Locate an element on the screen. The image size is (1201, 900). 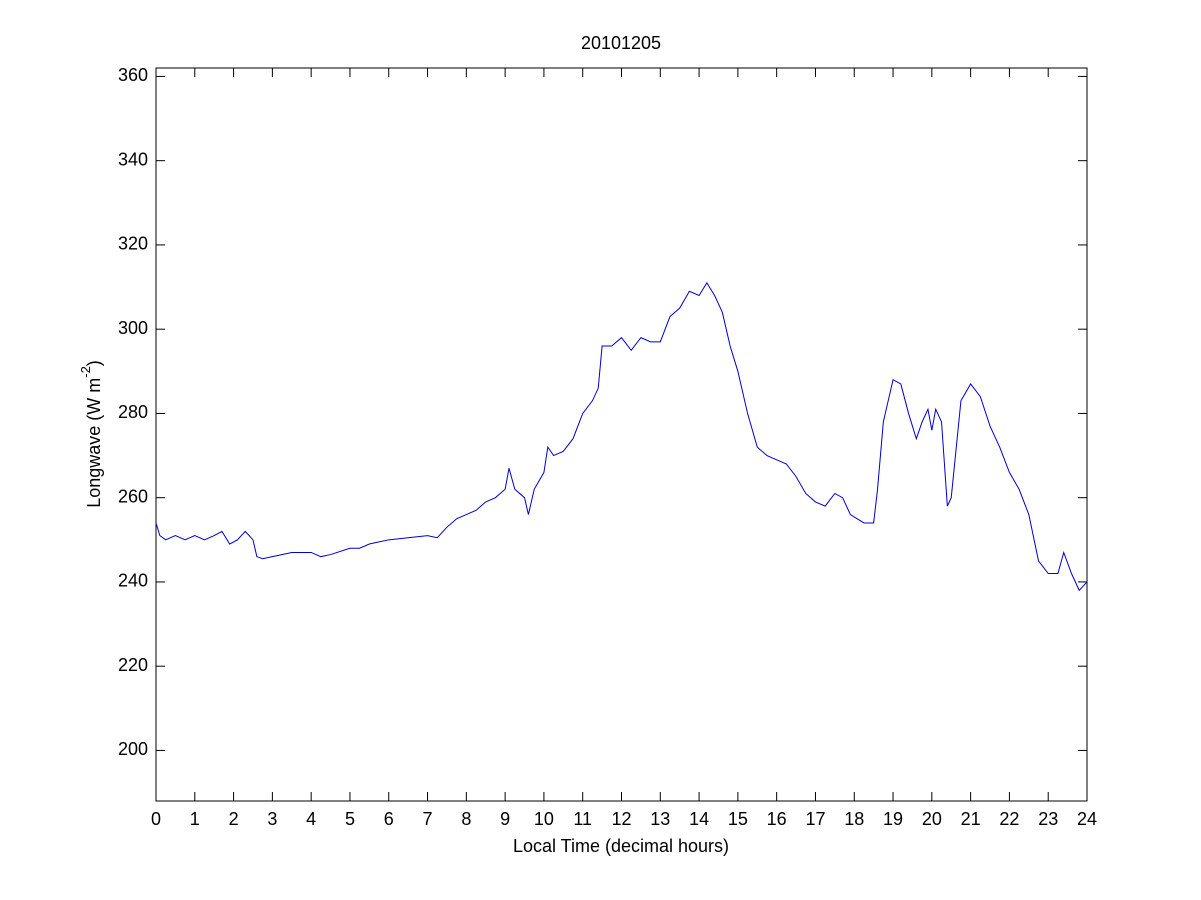
x-tick-label: 3 is located at coordinates (272, 819).